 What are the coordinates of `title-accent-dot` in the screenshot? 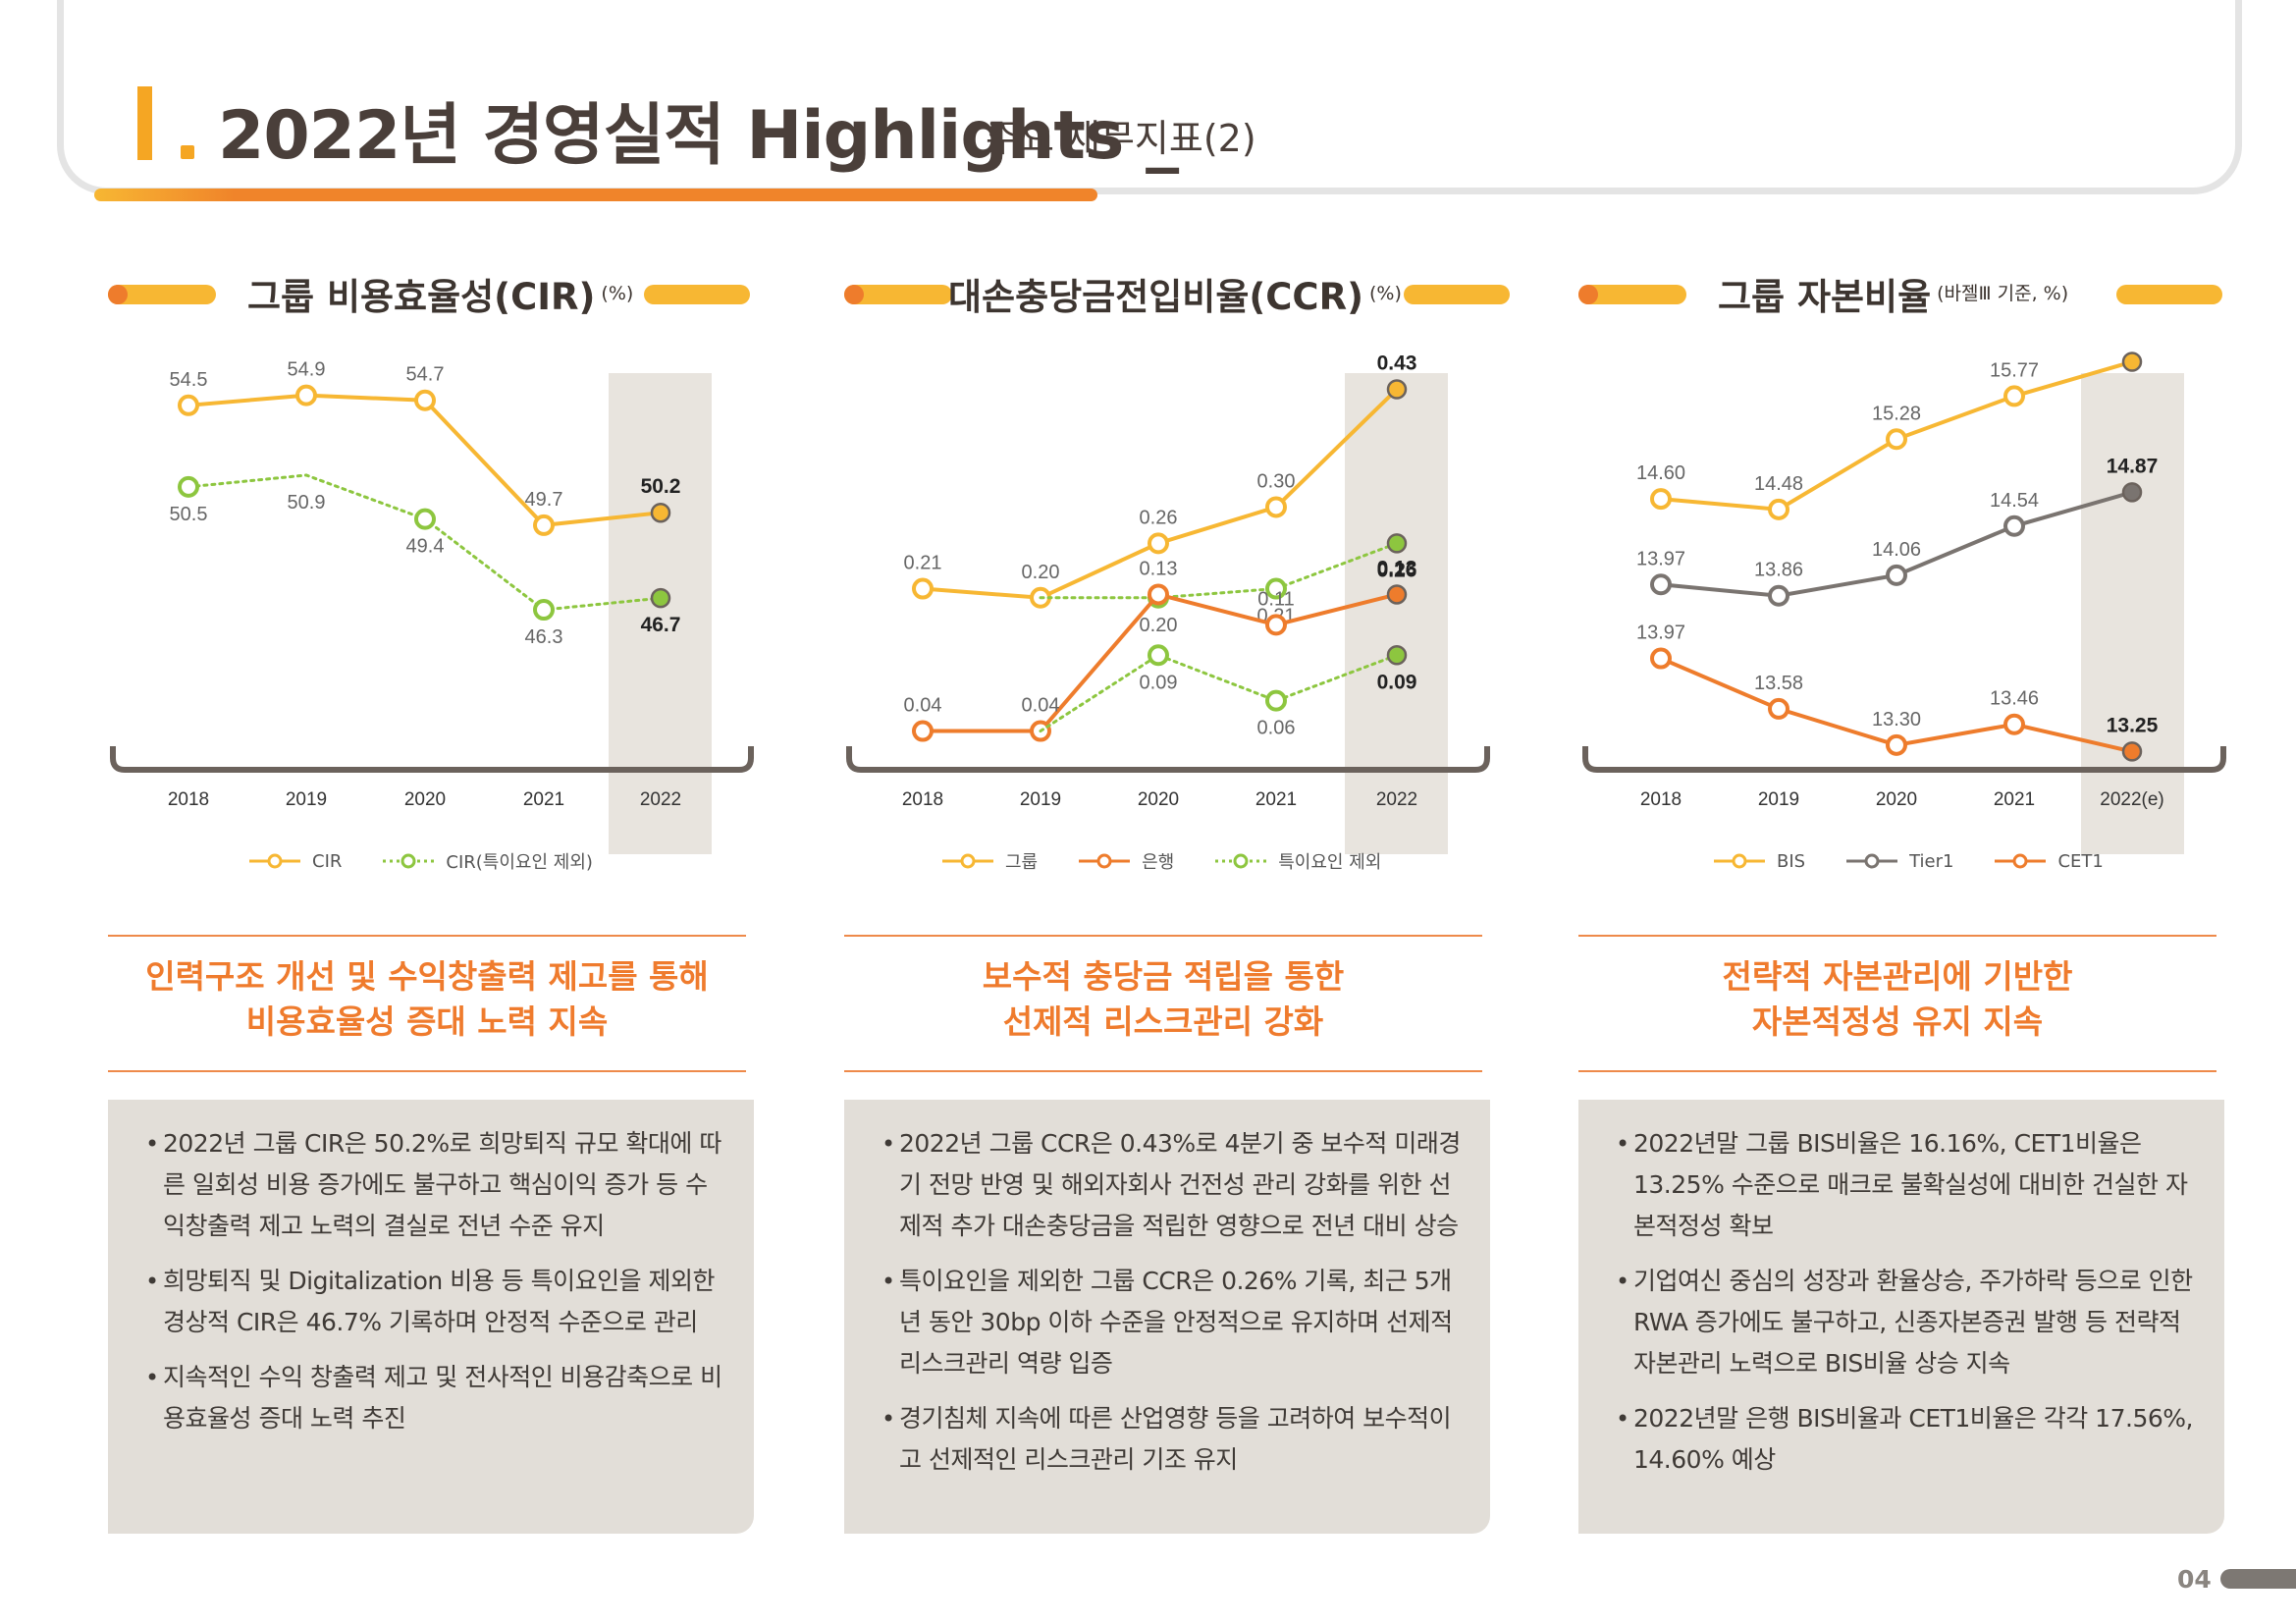 It's located at (187, 152).